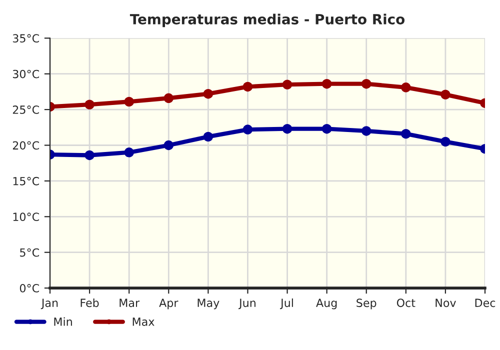  What do you see at coordinates (89, 303) in the screenshot?
I see `x-tick-label: Feb` at bounding box center [89, 303].